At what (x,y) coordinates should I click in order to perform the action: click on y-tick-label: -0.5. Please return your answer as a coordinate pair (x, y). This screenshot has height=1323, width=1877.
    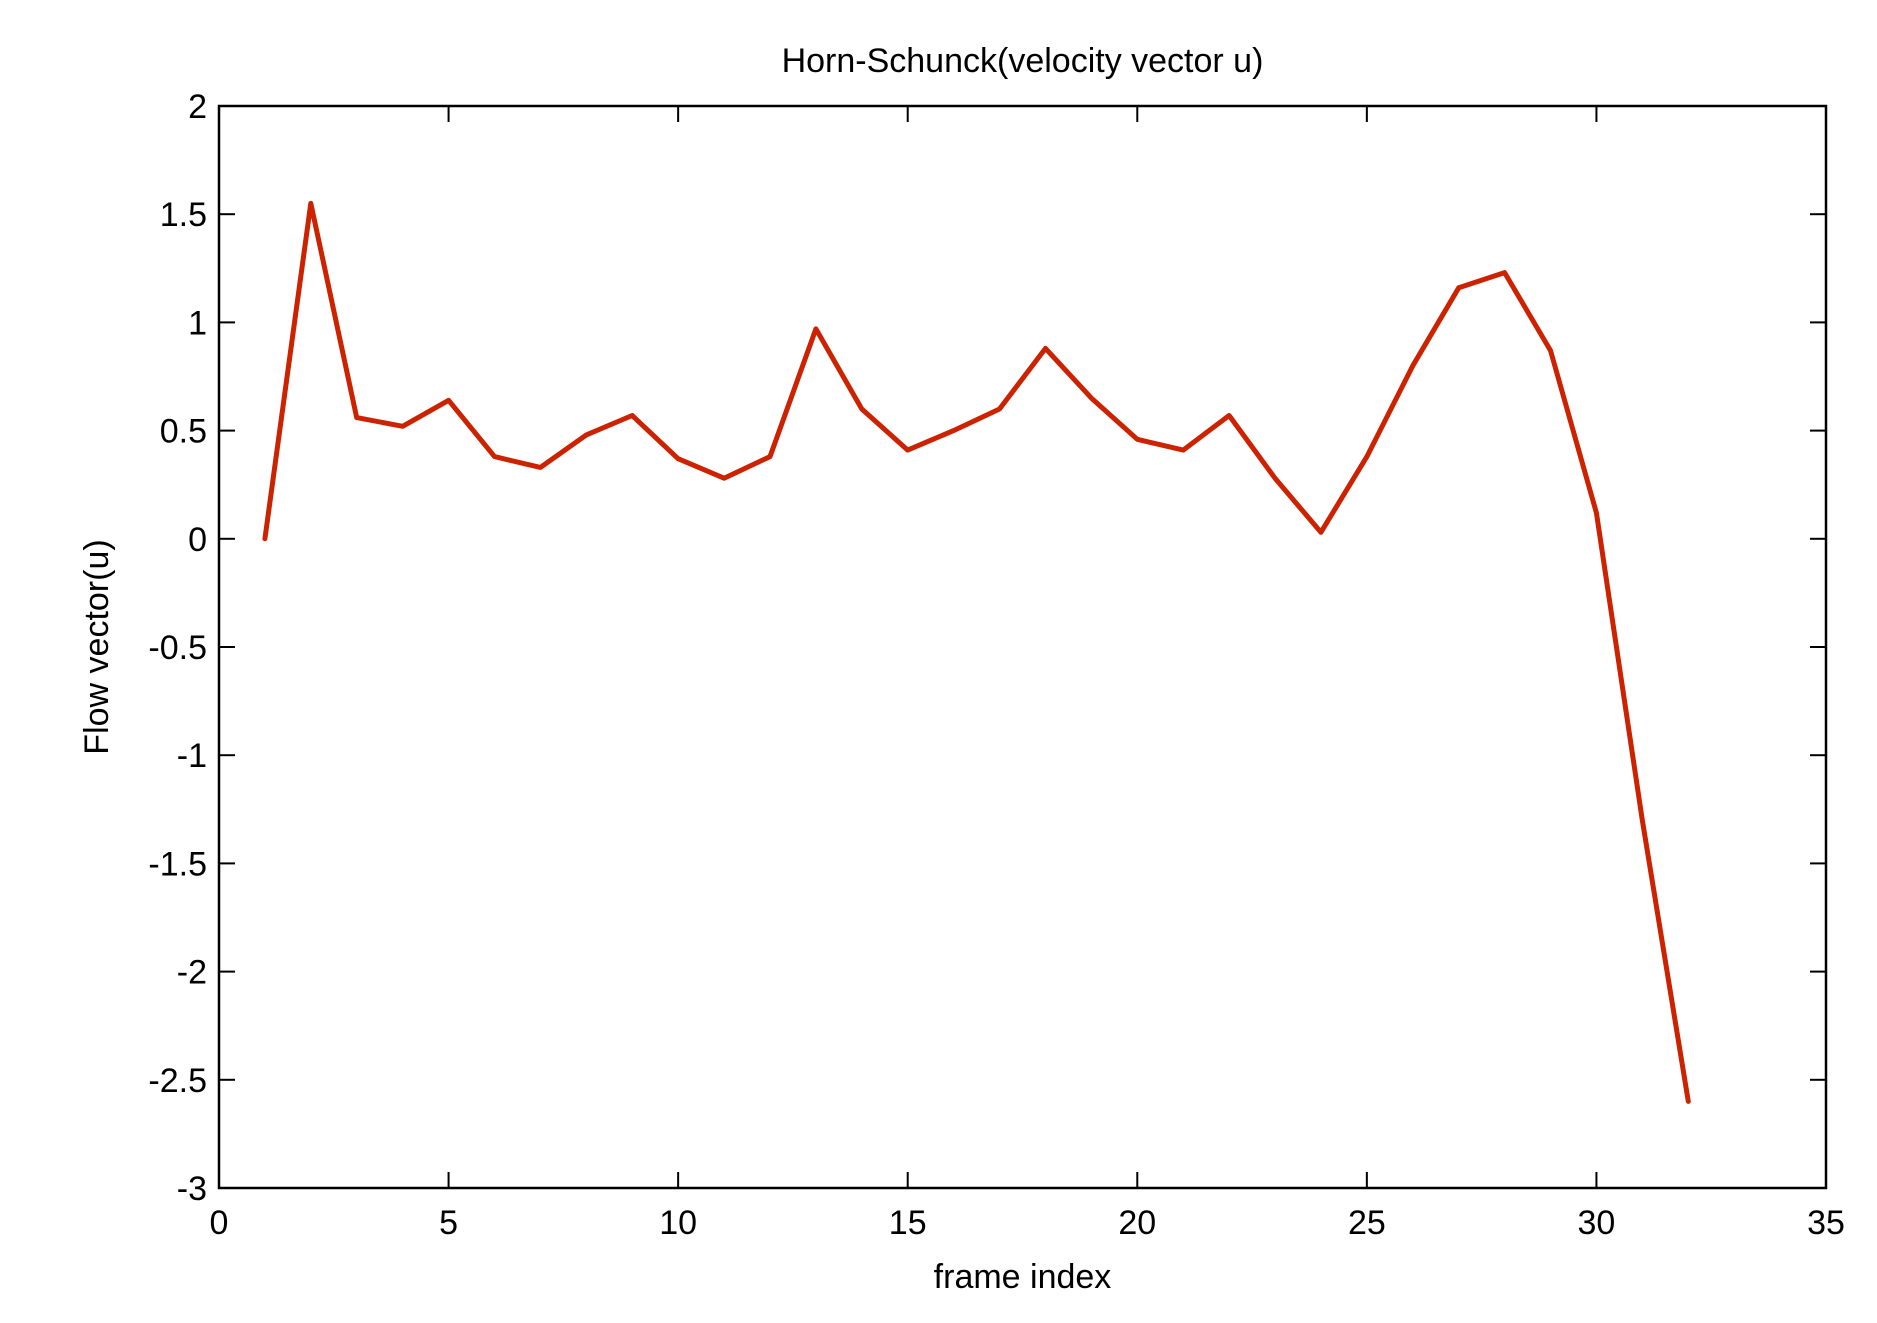
    Looking at the image, I should click on (177, 648).